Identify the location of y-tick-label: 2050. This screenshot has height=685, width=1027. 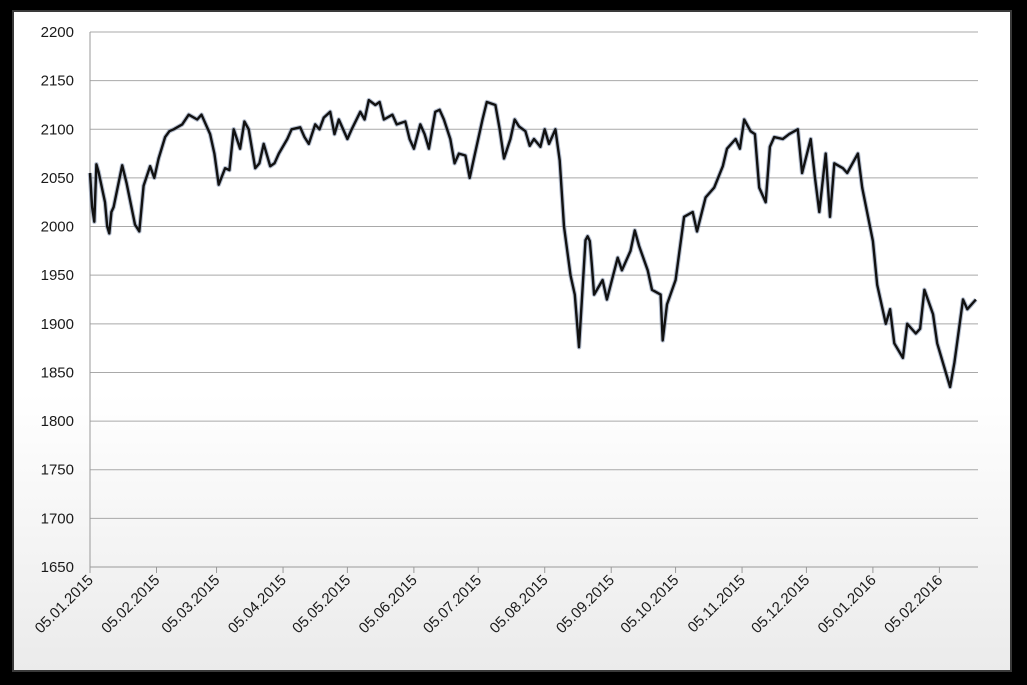
(57, 178).